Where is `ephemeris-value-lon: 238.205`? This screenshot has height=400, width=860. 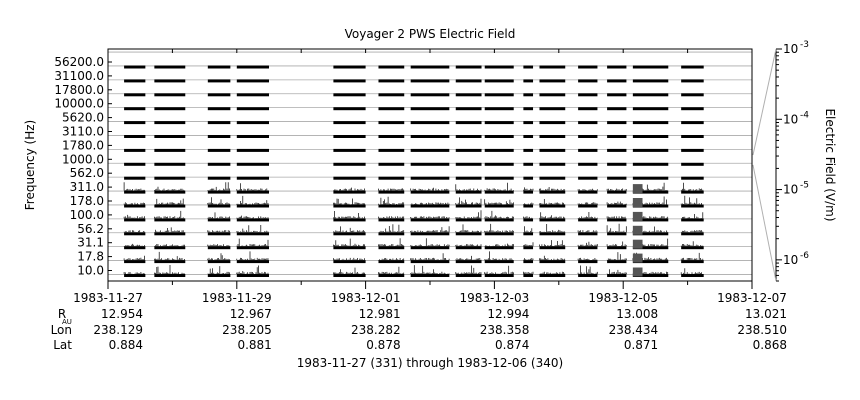 ephemeris-value-lon: 238.205 is located at coordinates (247, 330).